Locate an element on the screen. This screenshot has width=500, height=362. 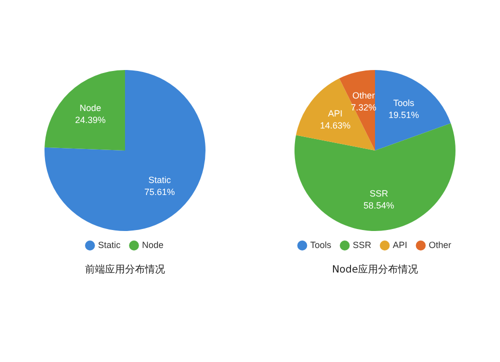
legend-label: SSR is located at coordinates (362, 245).